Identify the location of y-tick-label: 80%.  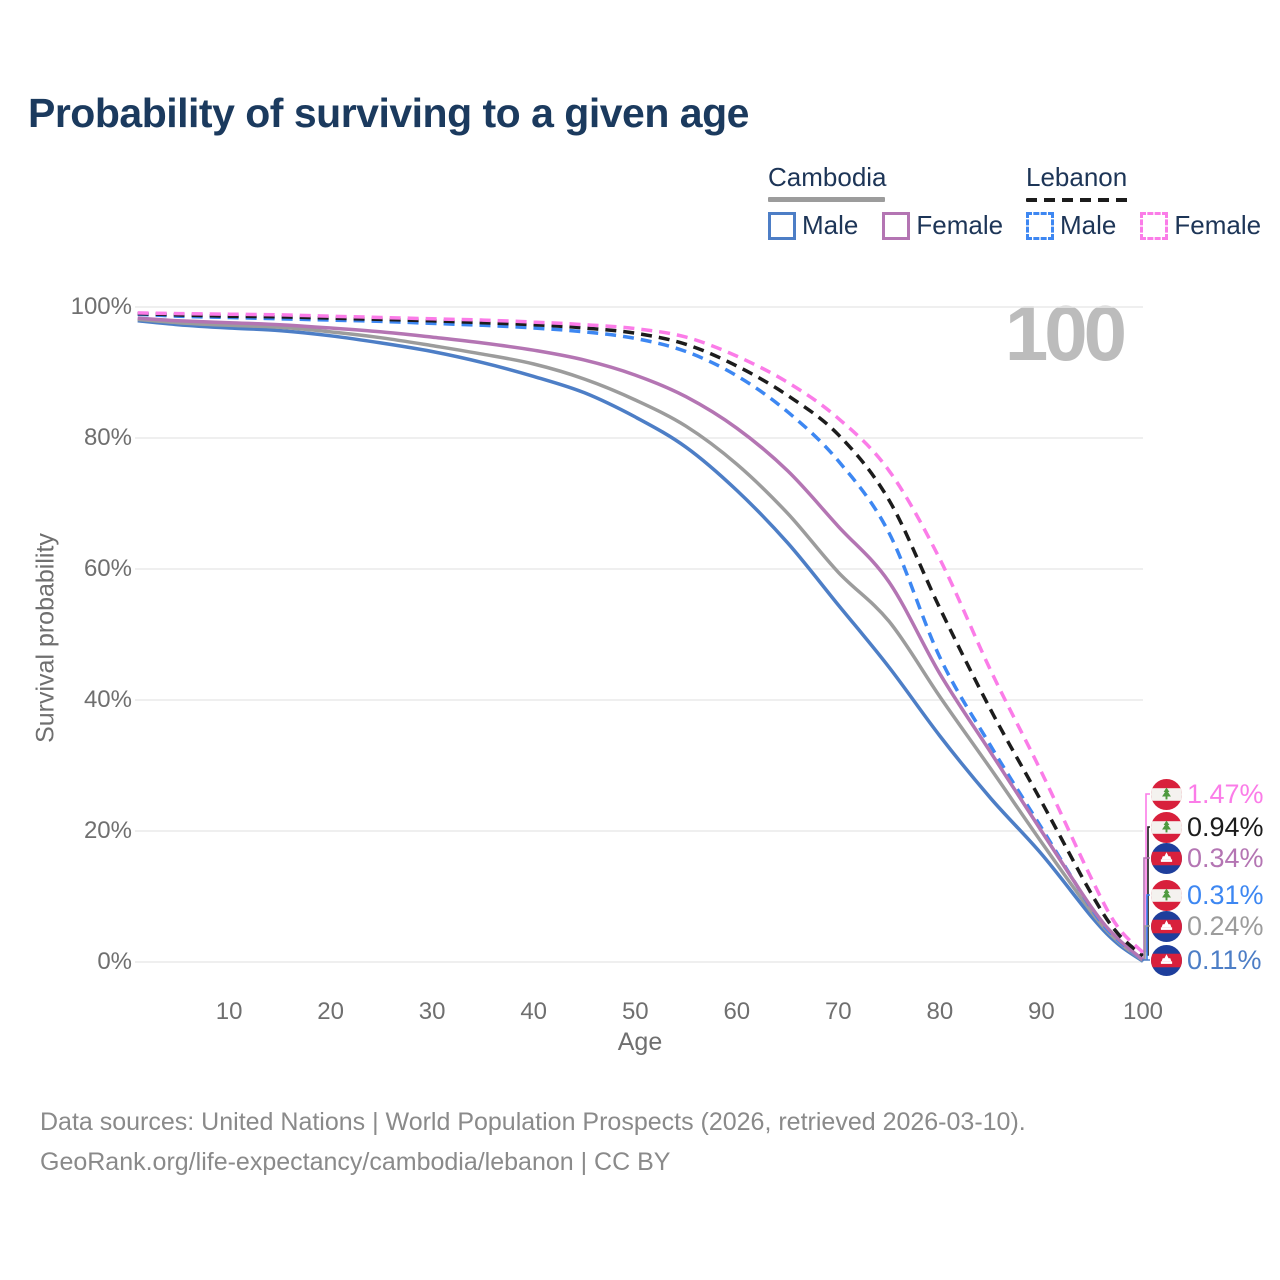
(107, 437).